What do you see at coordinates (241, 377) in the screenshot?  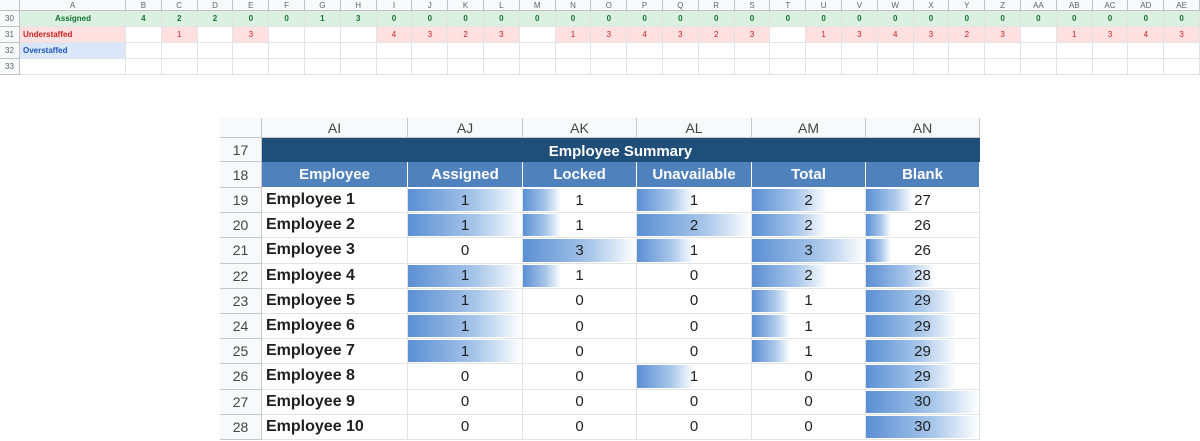 I see `row-header-26: 26` at bounding box center [241, 377].